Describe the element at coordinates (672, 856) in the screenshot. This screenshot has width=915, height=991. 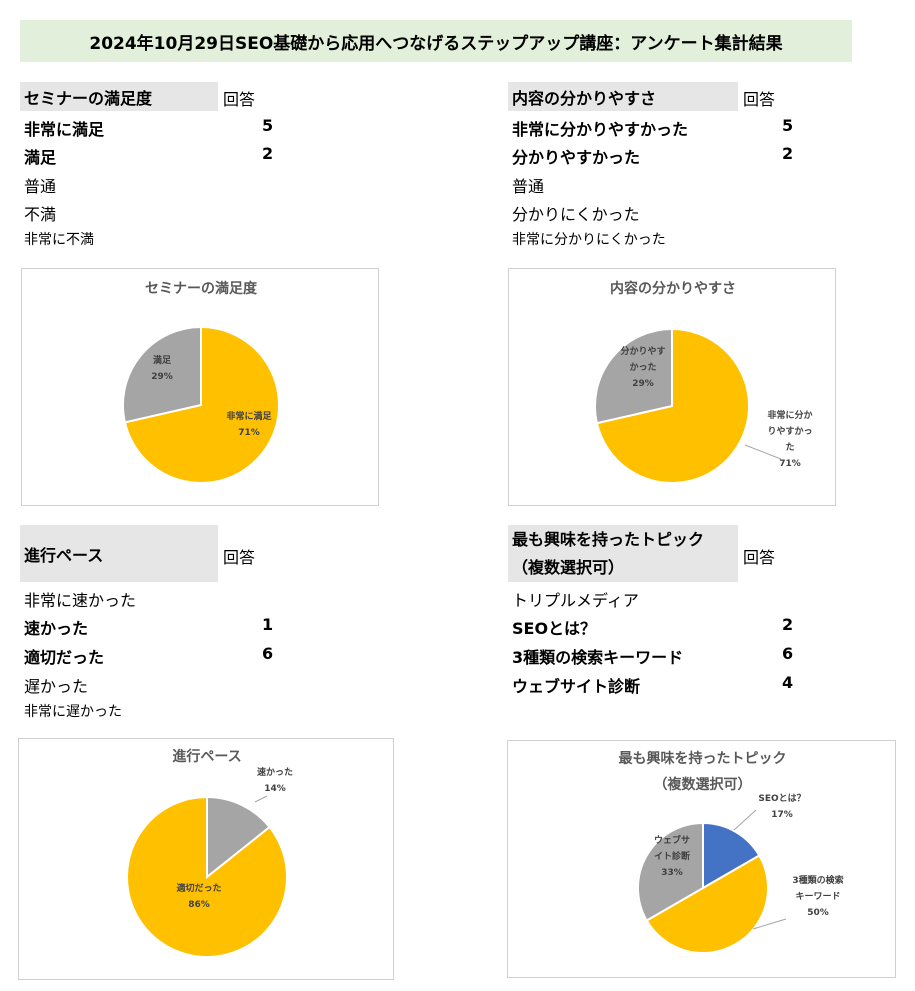
I see `data-label: ウェブサイト診断 33%` at that location.